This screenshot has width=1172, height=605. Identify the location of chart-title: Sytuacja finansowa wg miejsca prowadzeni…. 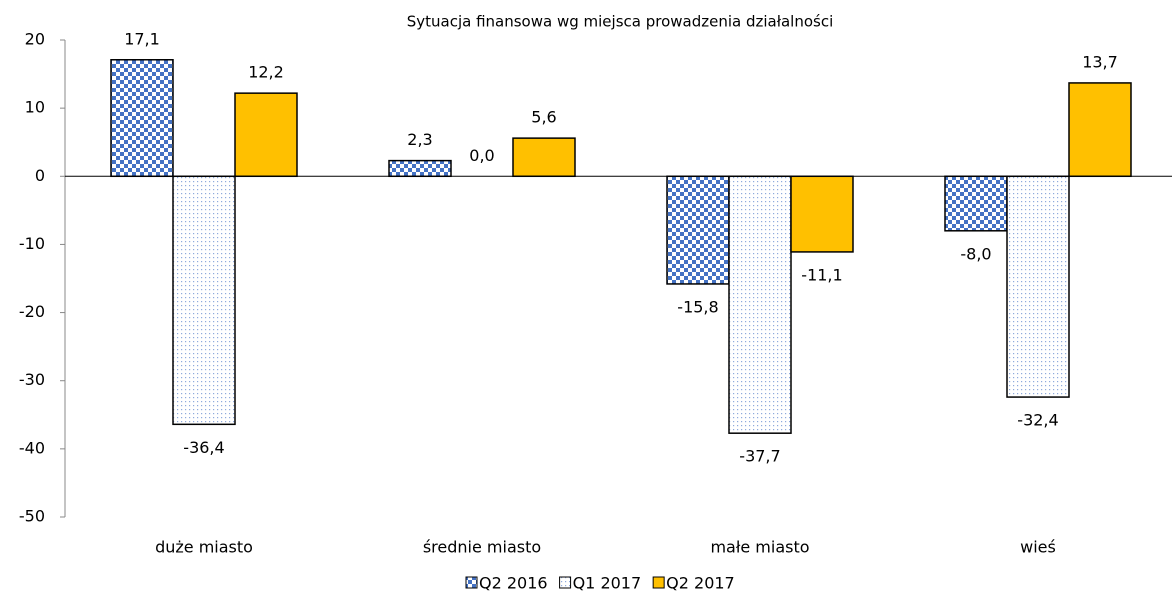
(620, 22).